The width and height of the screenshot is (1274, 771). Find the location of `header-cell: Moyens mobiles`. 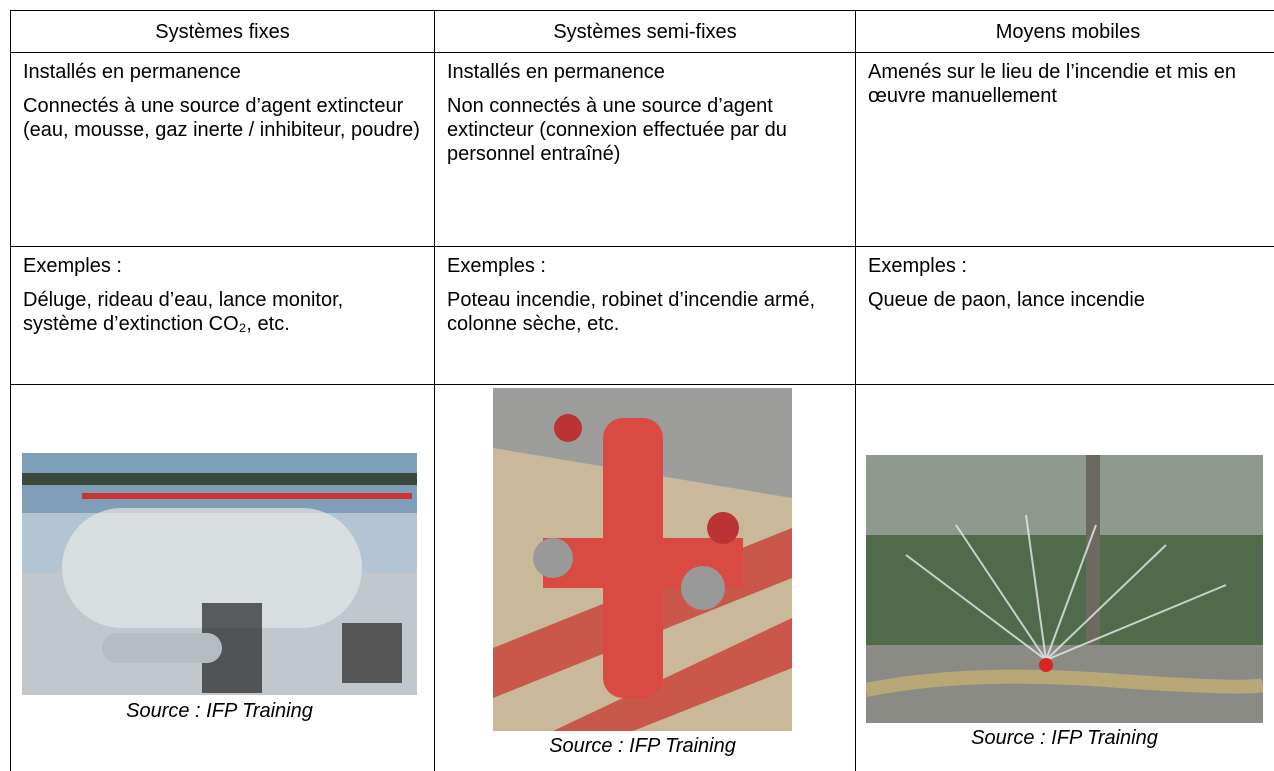

header-cell: Moyens mobiles is located at coordinates (1064, 31).